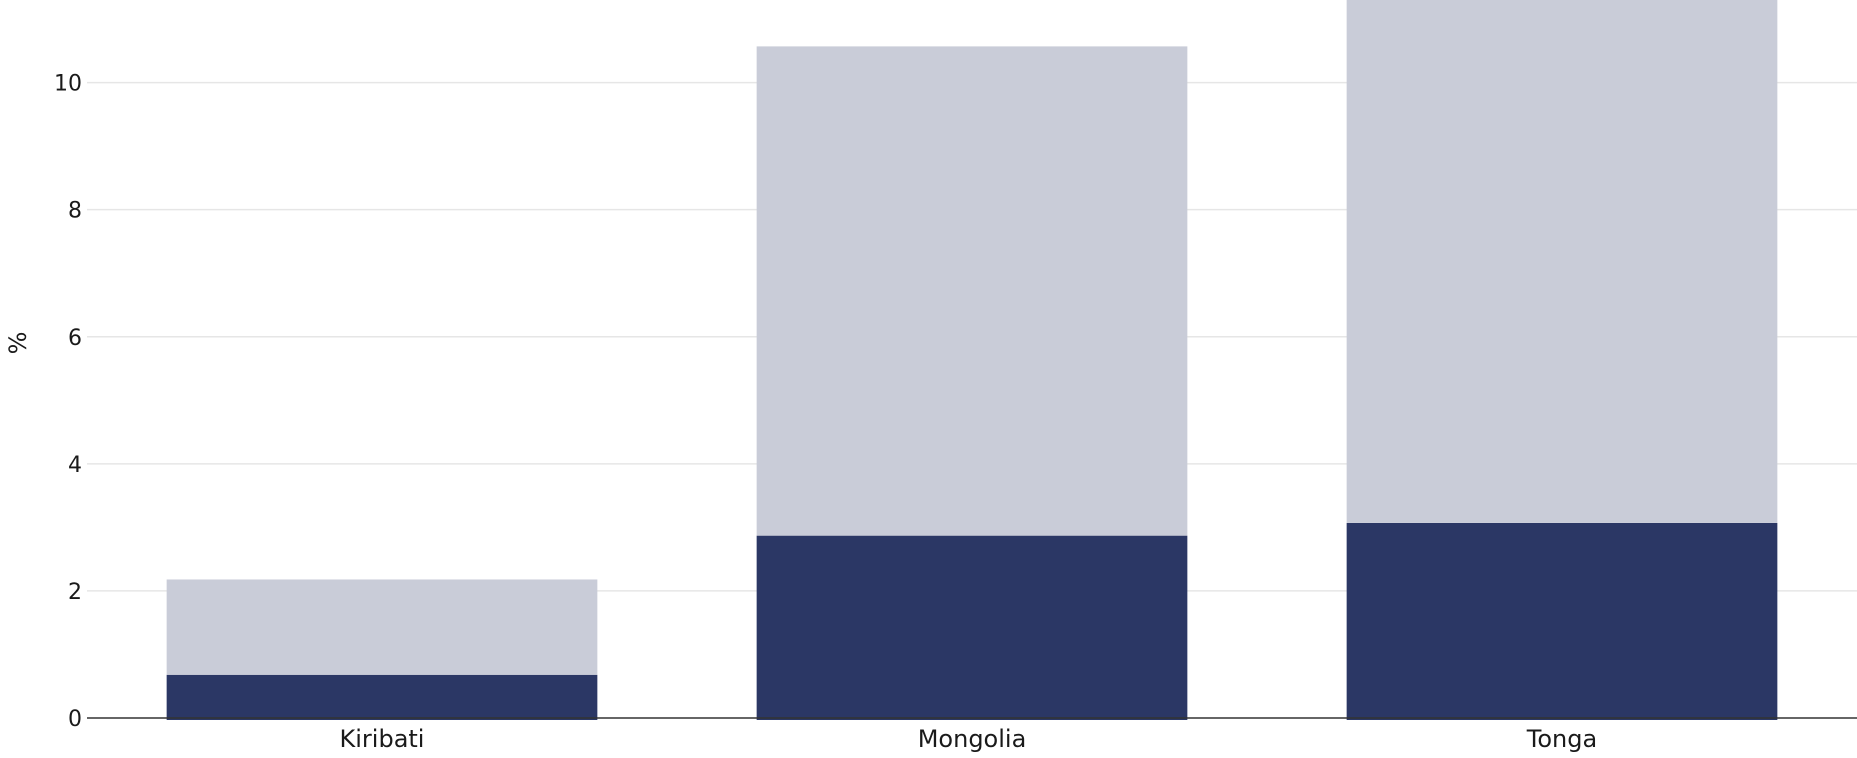 The width and height of the screenshot is (1857, 758). Describe the element at coordinates (68, 84) in the screenshot. I see `y-tick-label: 10` at that location.